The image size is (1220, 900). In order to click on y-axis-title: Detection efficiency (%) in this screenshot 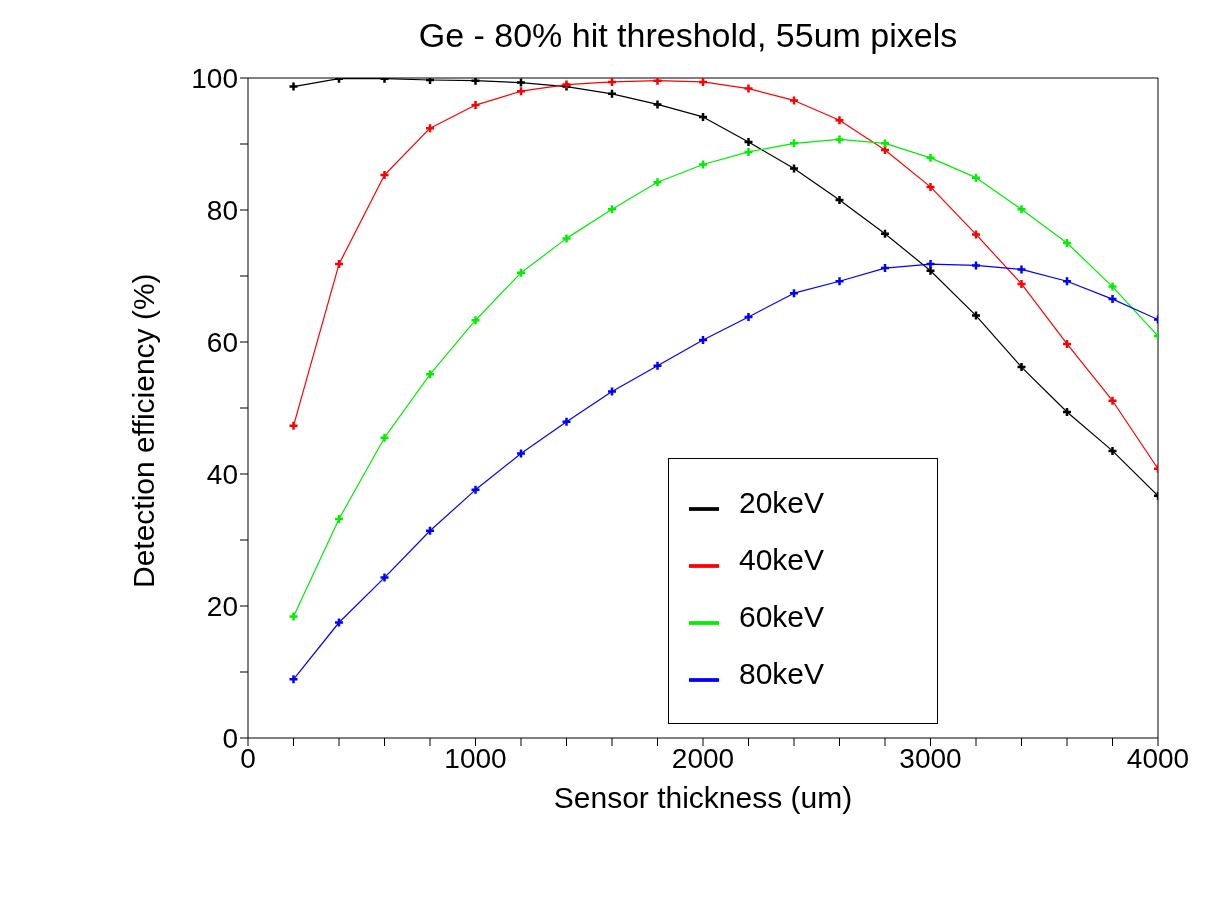, I will do `click(143, 430)`.